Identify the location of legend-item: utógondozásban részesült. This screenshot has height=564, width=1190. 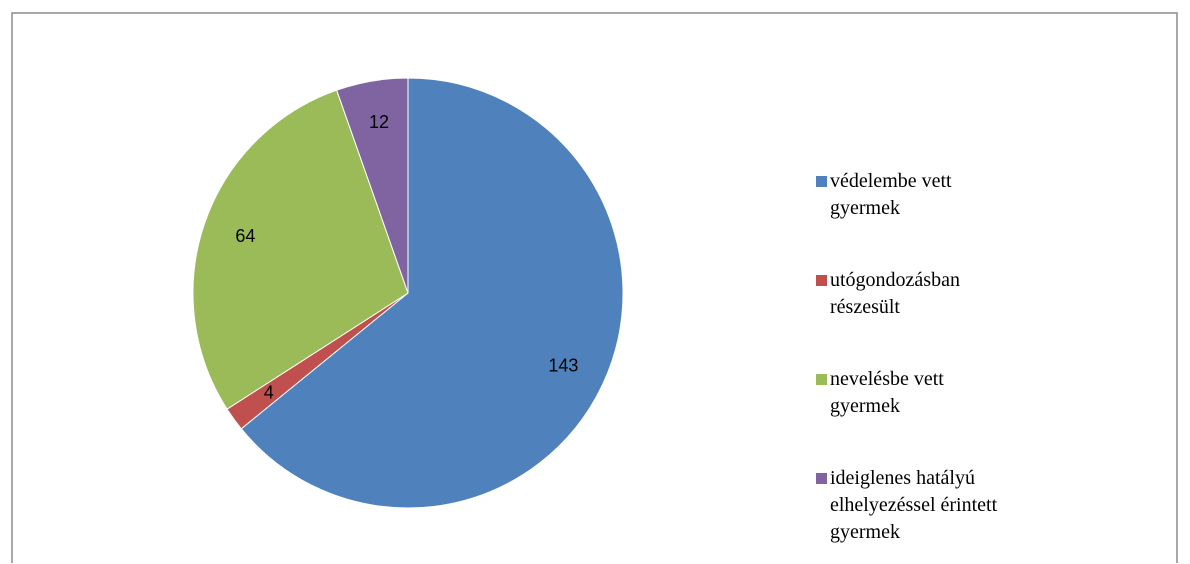
(916, 316).